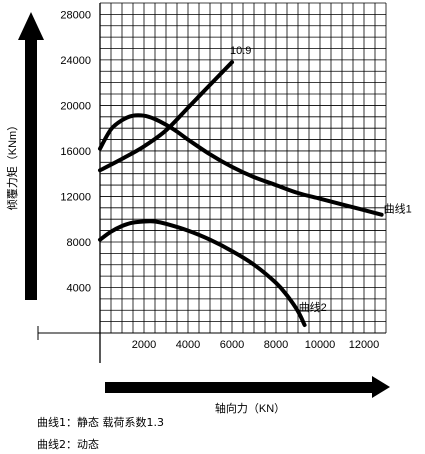  Describe the element at coordinates (144, 345) in the screenshot. I see `x-tick-label: 2000` at that location.